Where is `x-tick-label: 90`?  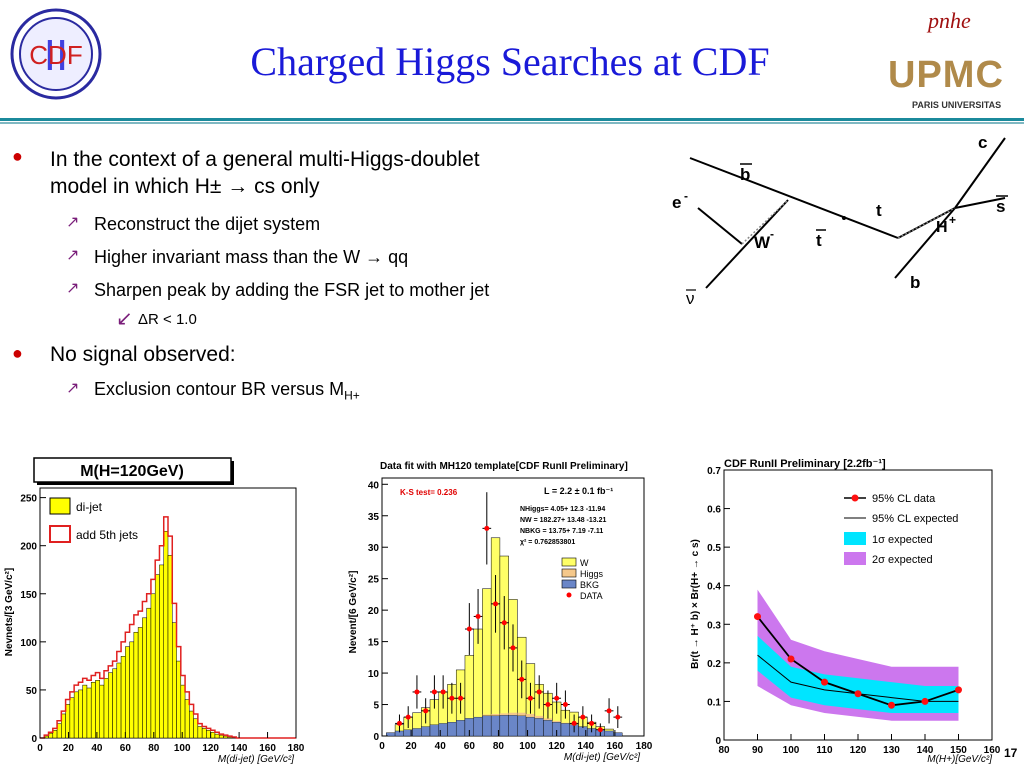
x-tick-label: 90 is located at coordinates (758, 750).